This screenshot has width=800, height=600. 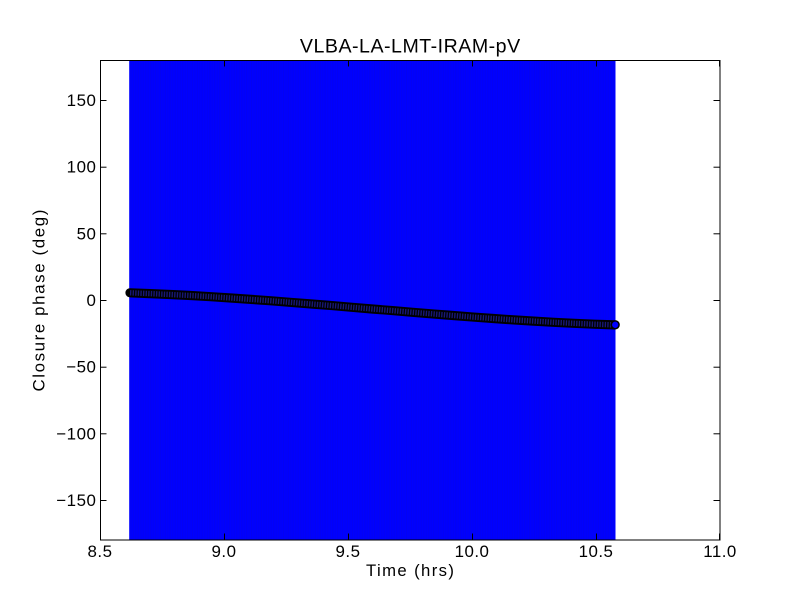 I want to click on svg-text: 9.0, so click(x=224, y=551).